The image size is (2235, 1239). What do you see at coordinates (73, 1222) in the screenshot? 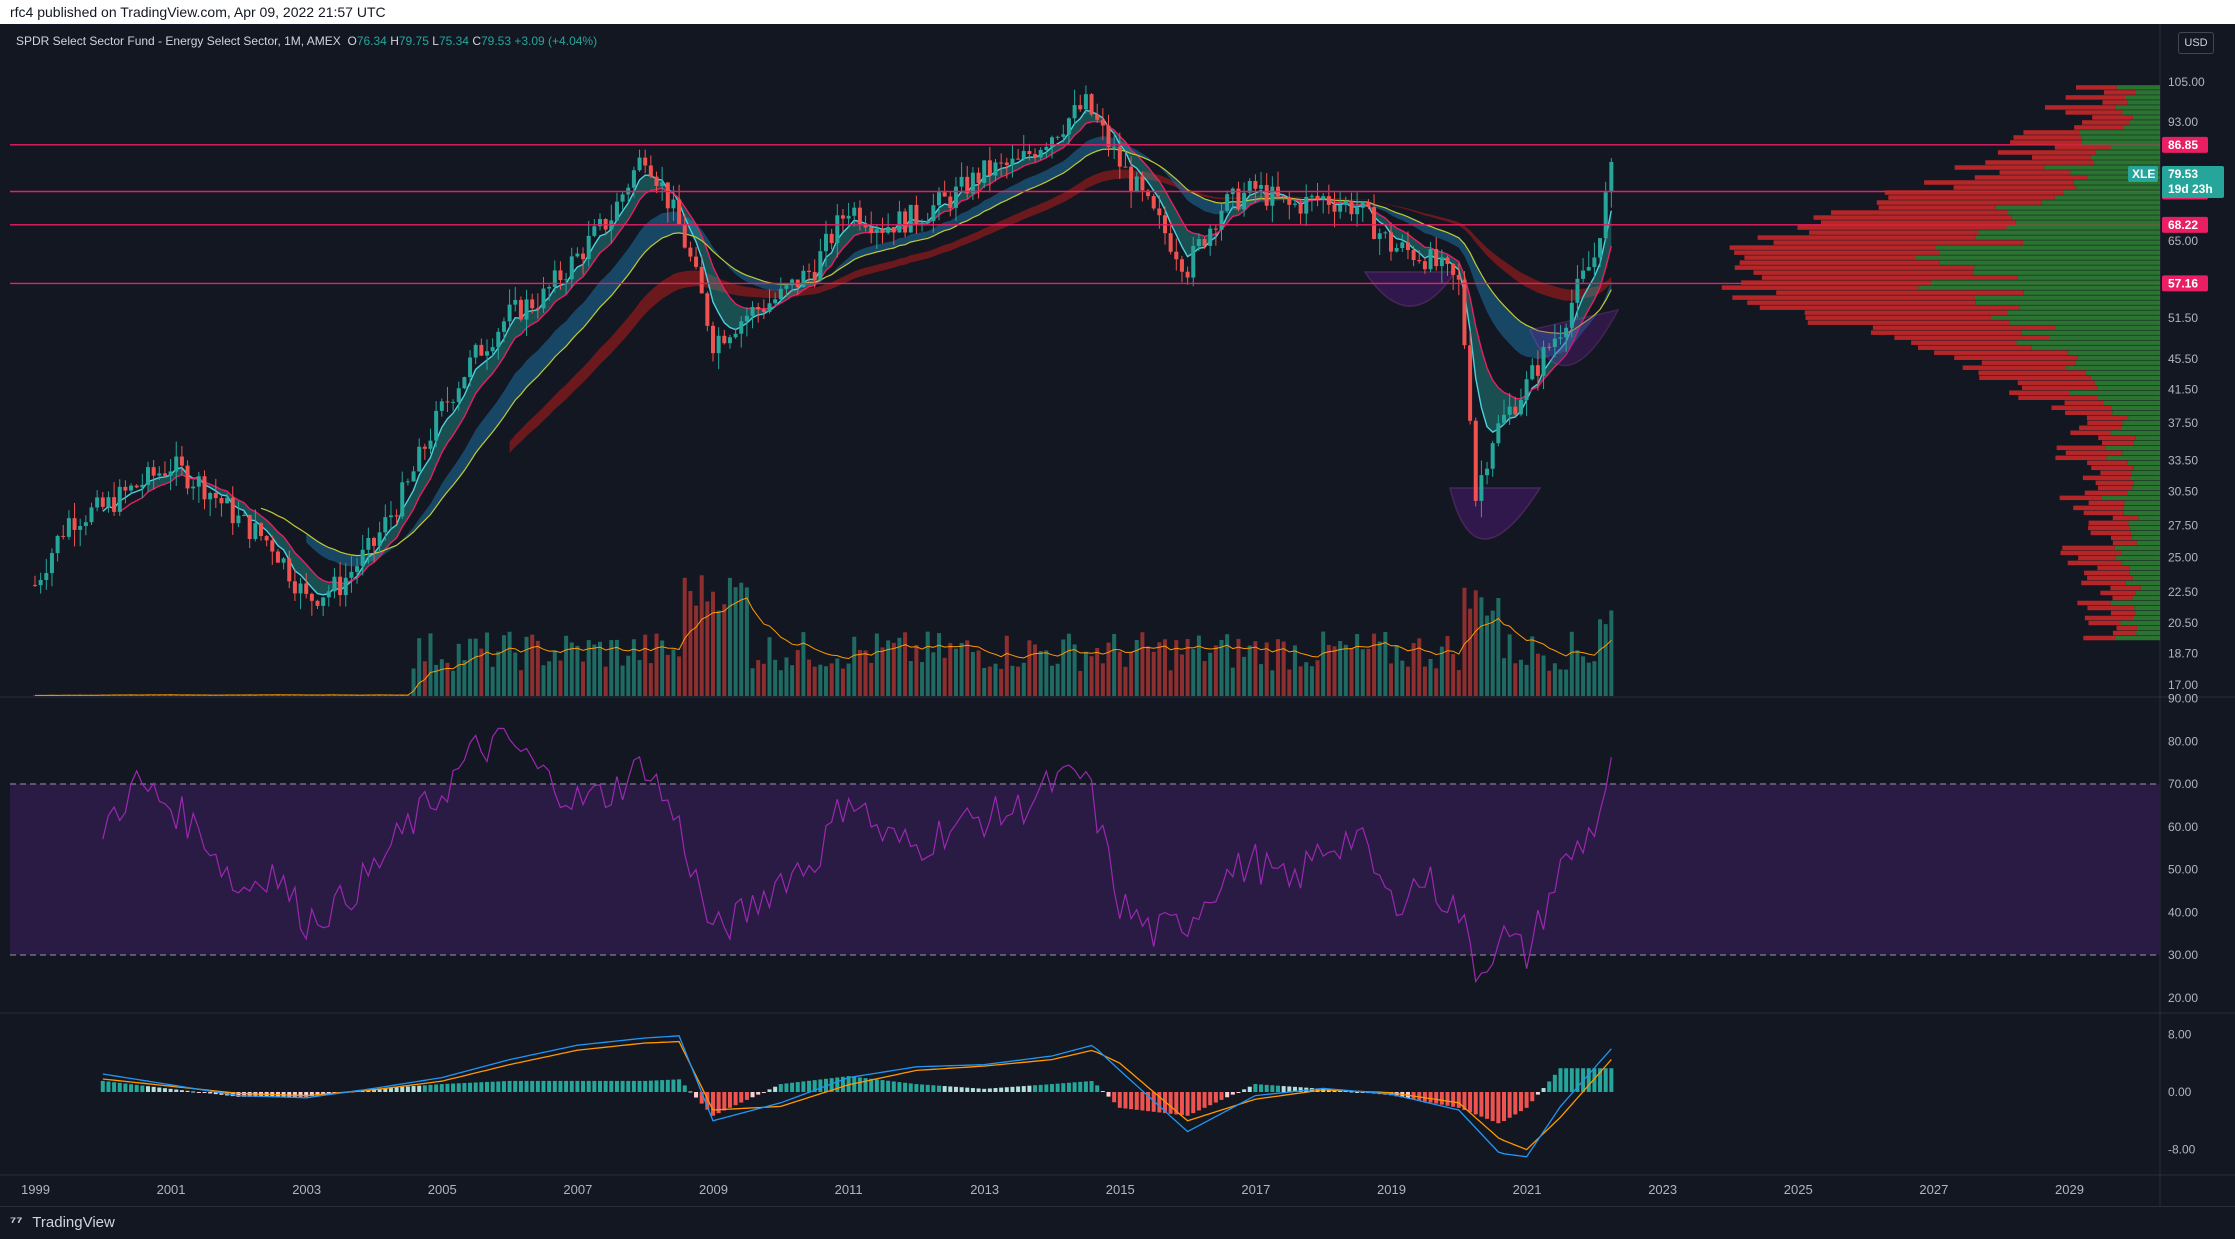
I see `footer-brand: TradingView` at bounding box center [73, 1222].